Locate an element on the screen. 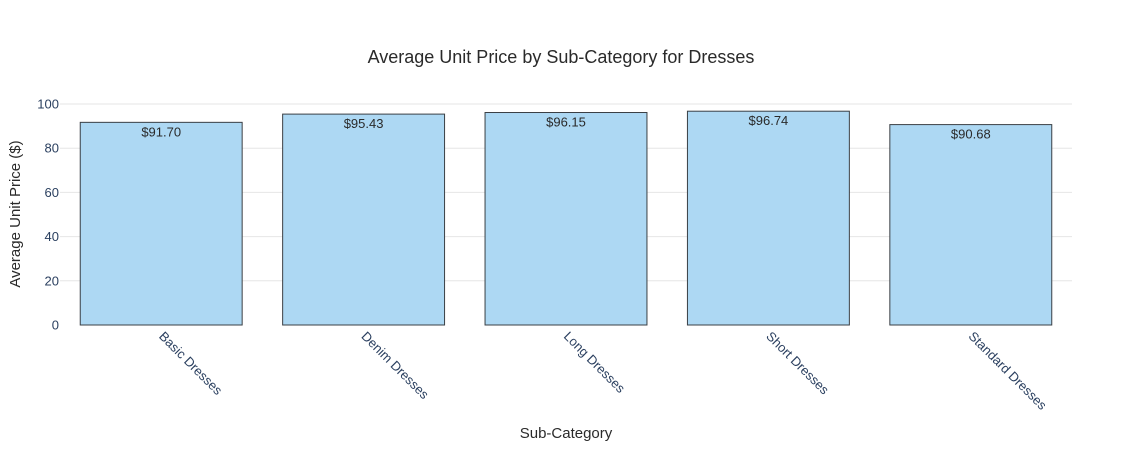 The height and width of the screenshot is (455, 1122). y-tick-label: 60 is located at coordinates (52, 192).